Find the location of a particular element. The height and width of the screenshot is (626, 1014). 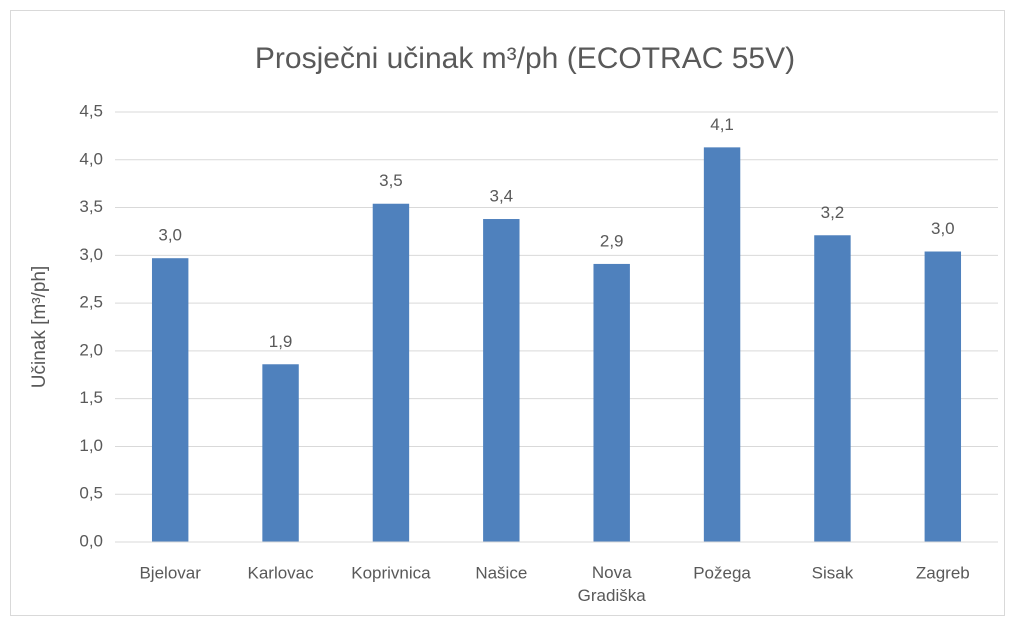

y-tick-label: 0,0 is located at coordinates (91, 540).